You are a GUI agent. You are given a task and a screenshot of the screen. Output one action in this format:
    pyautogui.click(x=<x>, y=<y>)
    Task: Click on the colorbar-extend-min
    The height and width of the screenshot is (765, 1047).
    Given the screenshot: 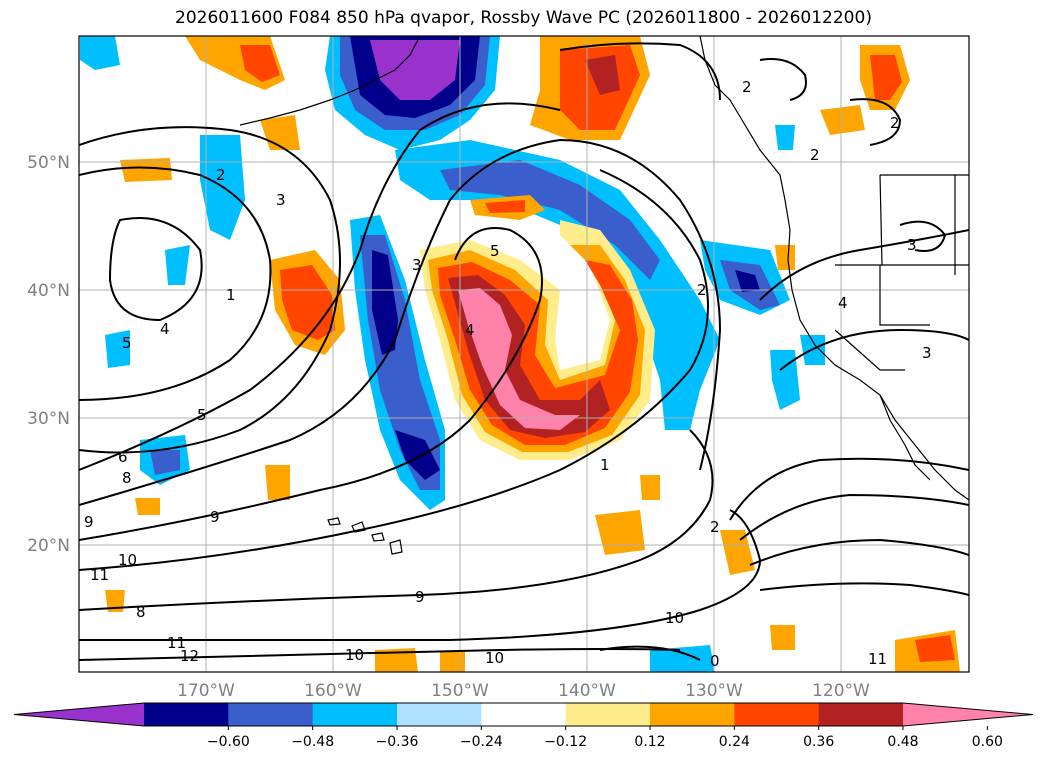 What is the action you would take?
    pyautogui.click(x=79, y=714)
    